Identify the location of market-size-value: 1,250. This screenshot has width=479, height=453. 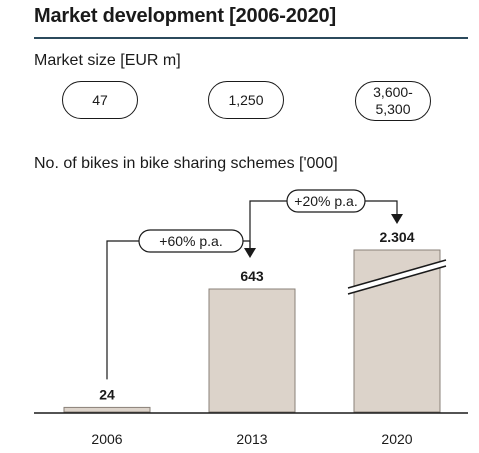
(246, 99).